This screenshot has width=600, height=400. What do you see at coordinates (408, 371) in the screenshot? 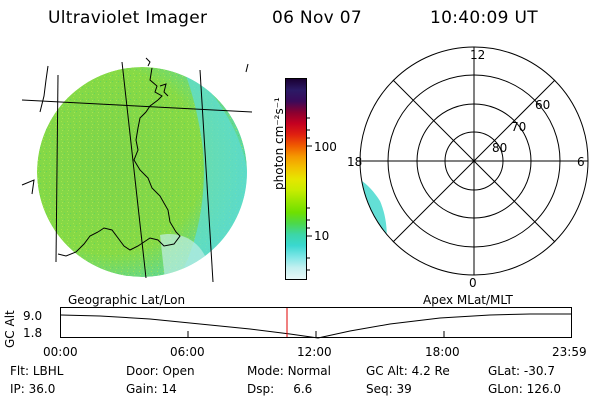
I see `info-gc-alt: GC Alt: 4.2 Re` at bounding box center [408, 371].